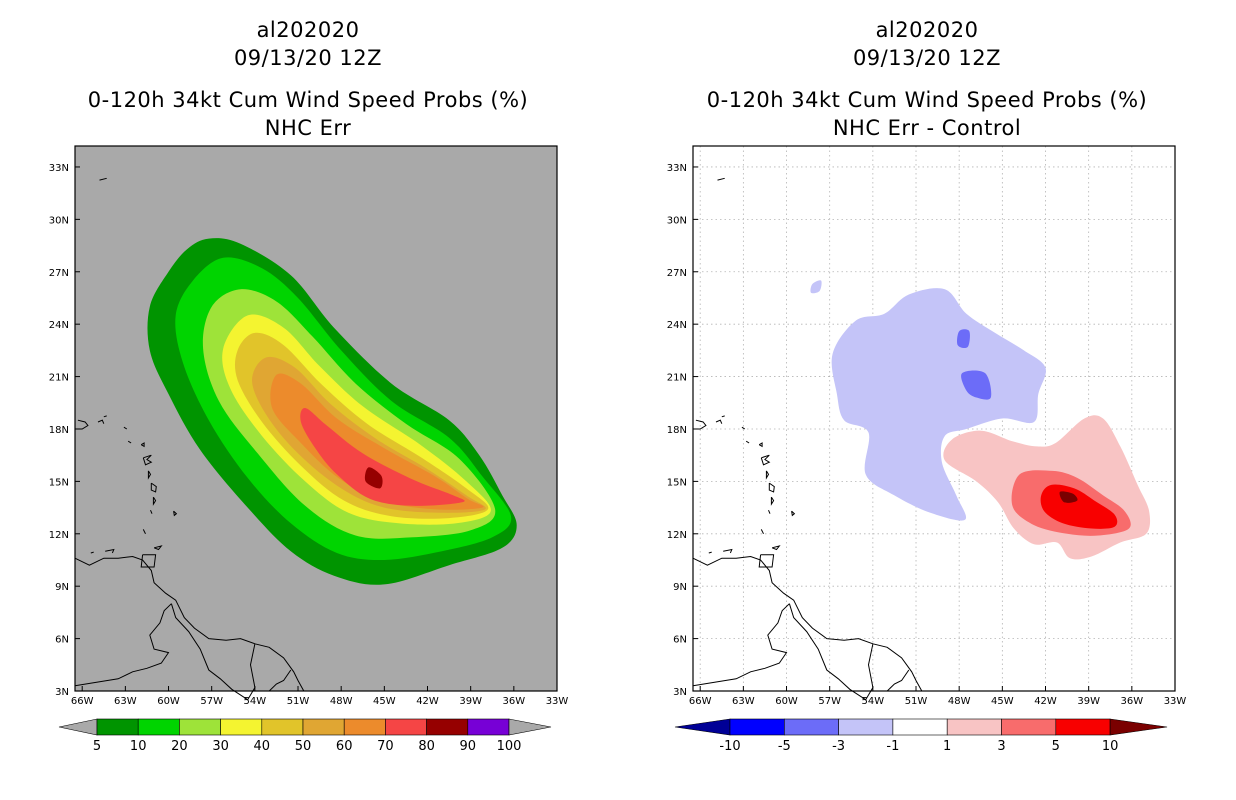 This screenshot has width=1236, height=800. I want to click on left-xtick-label: 66W, so click(82, 701).